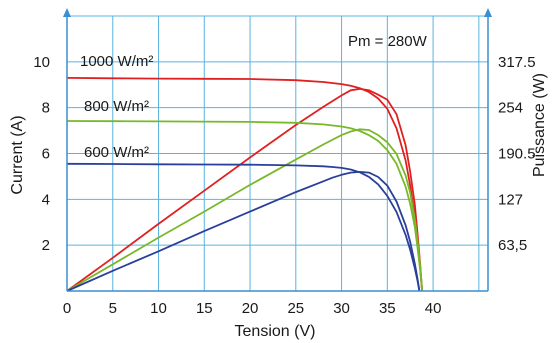 The height and width of the screenshot is (343, 554). What do you see at coordinates (41, 62) in the screenshot?
I see `y-tick-label: 10` at bounding box center [41, 62].